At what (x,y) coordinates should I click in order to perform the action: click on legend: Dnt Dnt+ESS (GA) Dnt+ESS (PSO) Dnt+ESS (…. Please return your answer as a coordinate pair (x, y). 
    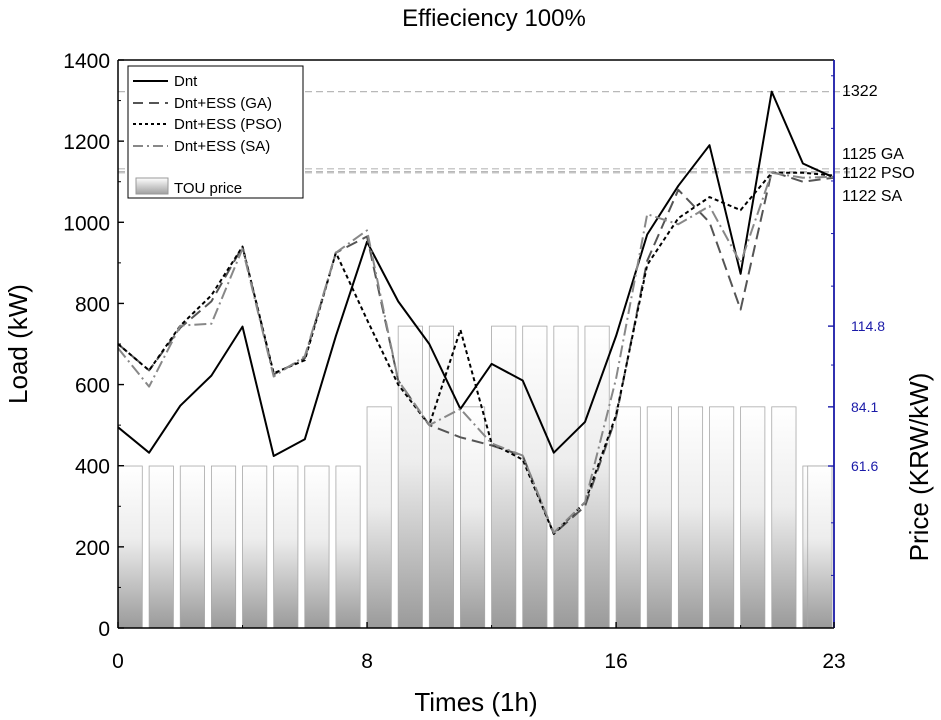
    Looking at the image, I should click on (215, 132).